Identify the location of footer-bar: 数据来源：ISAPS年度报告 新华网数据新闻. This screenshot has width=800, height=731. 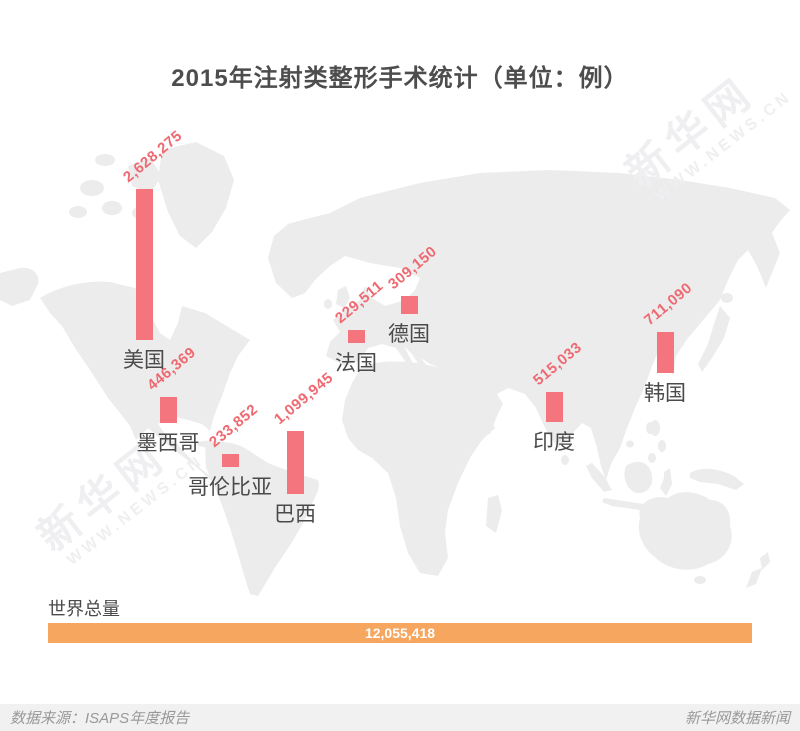
(400, 717).